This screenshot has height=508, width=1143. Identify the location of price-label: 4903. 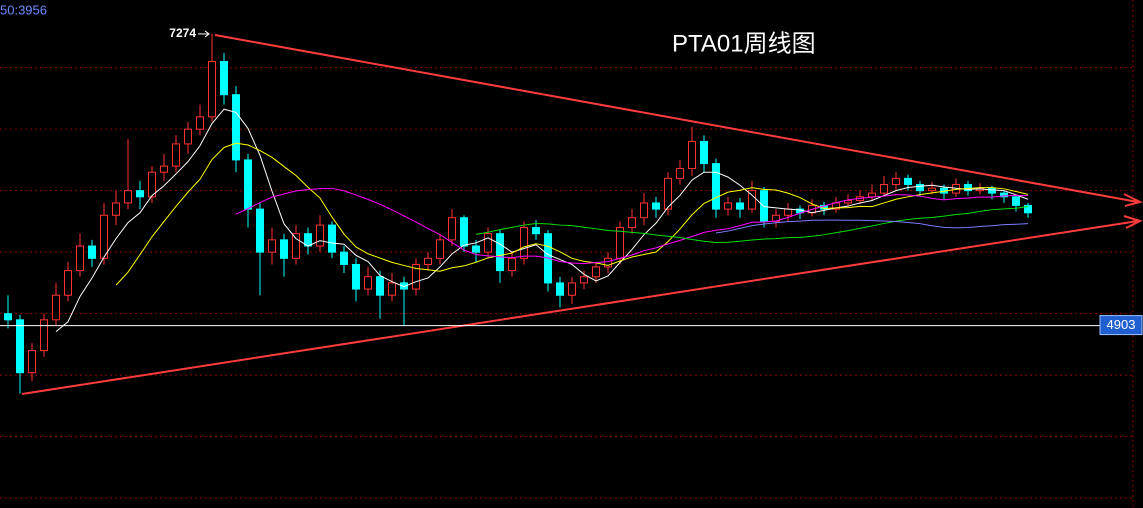
(1121, 324).